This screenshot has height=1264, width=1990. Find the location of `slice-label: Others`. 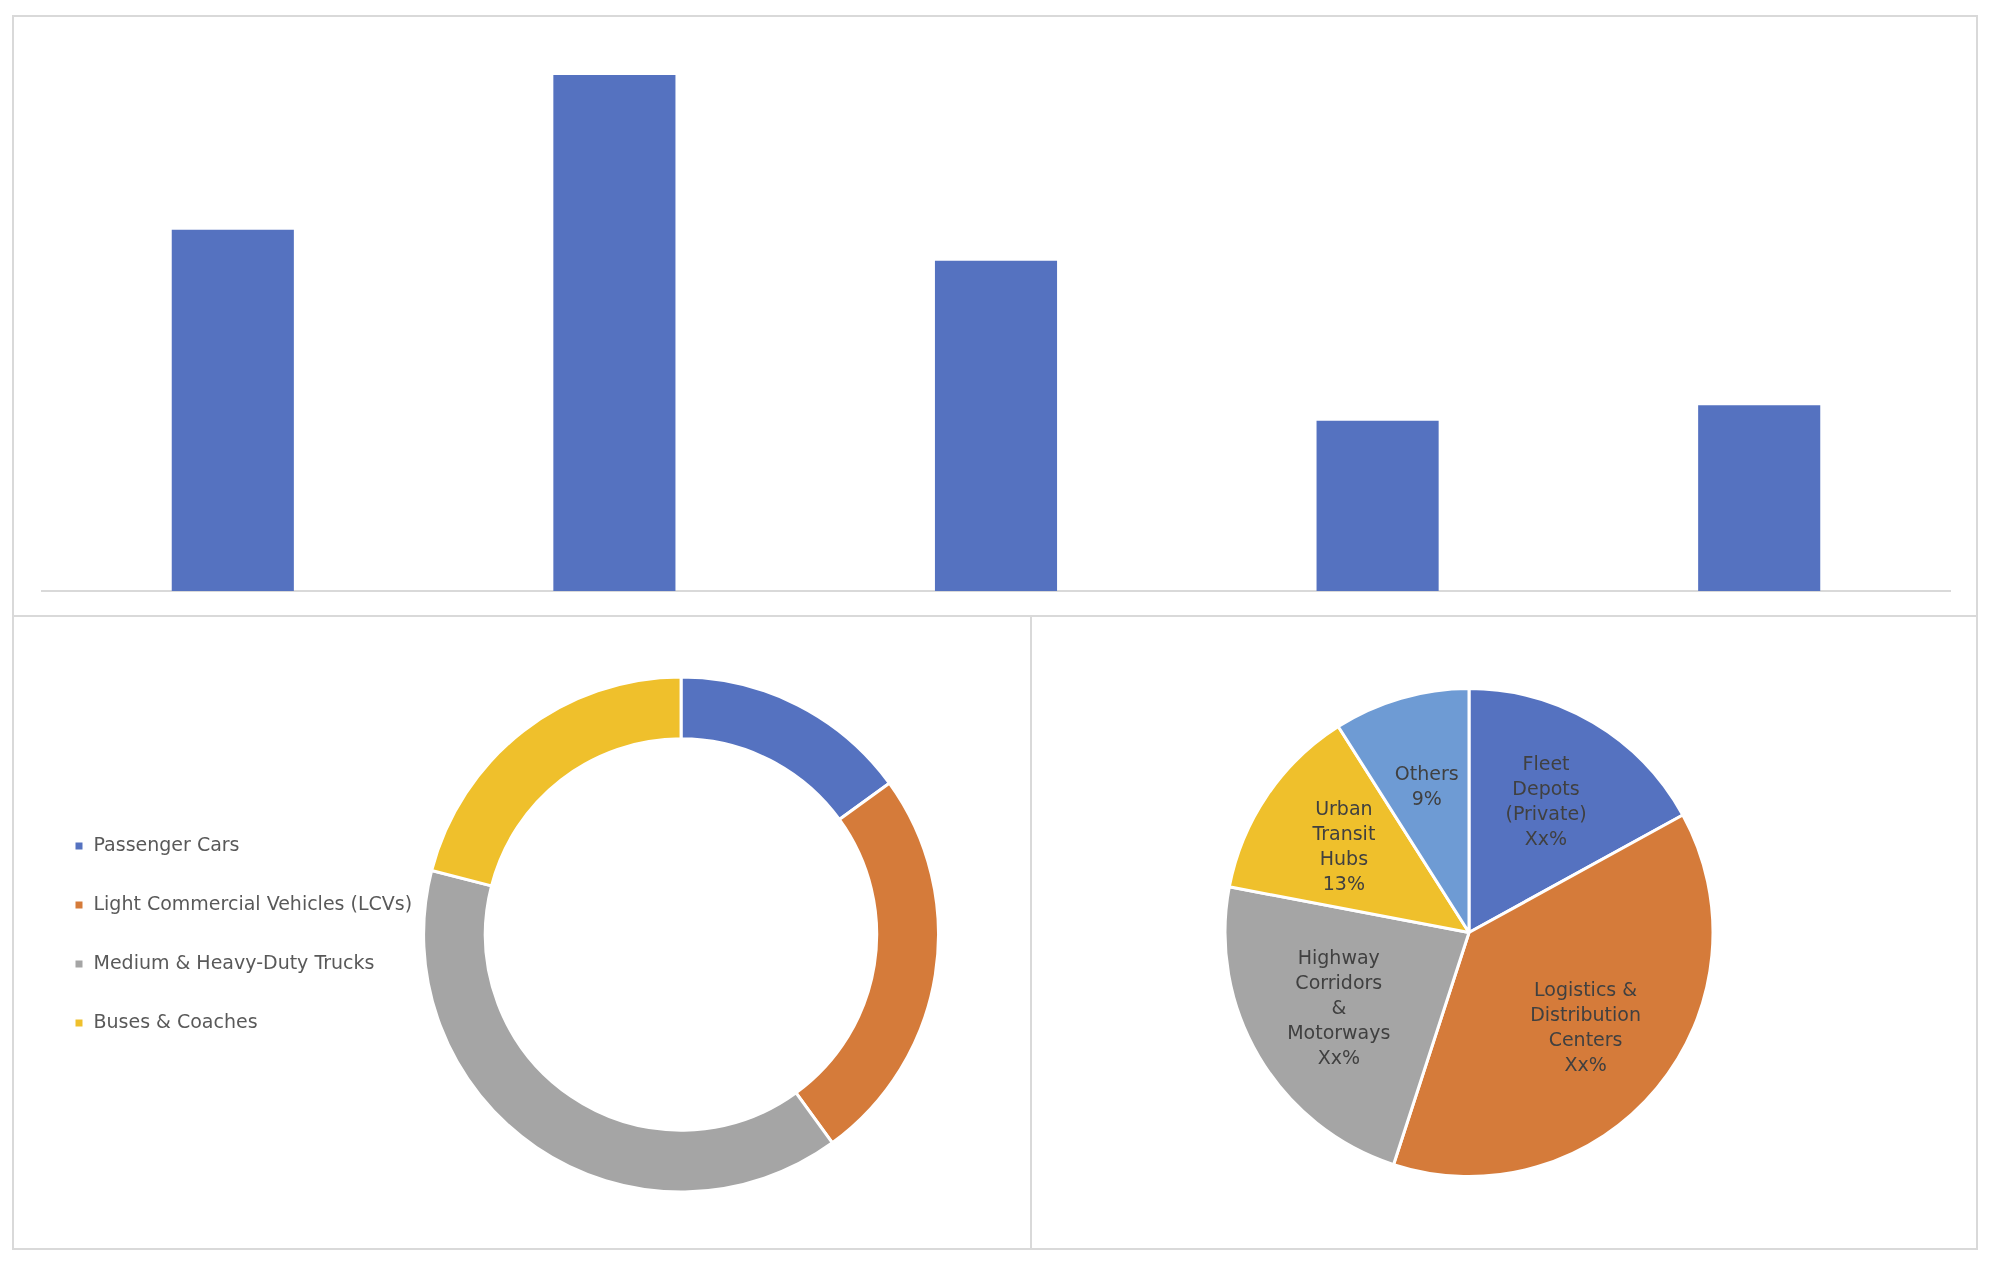

slice-label: Others is located at coordinates (1426, 772).